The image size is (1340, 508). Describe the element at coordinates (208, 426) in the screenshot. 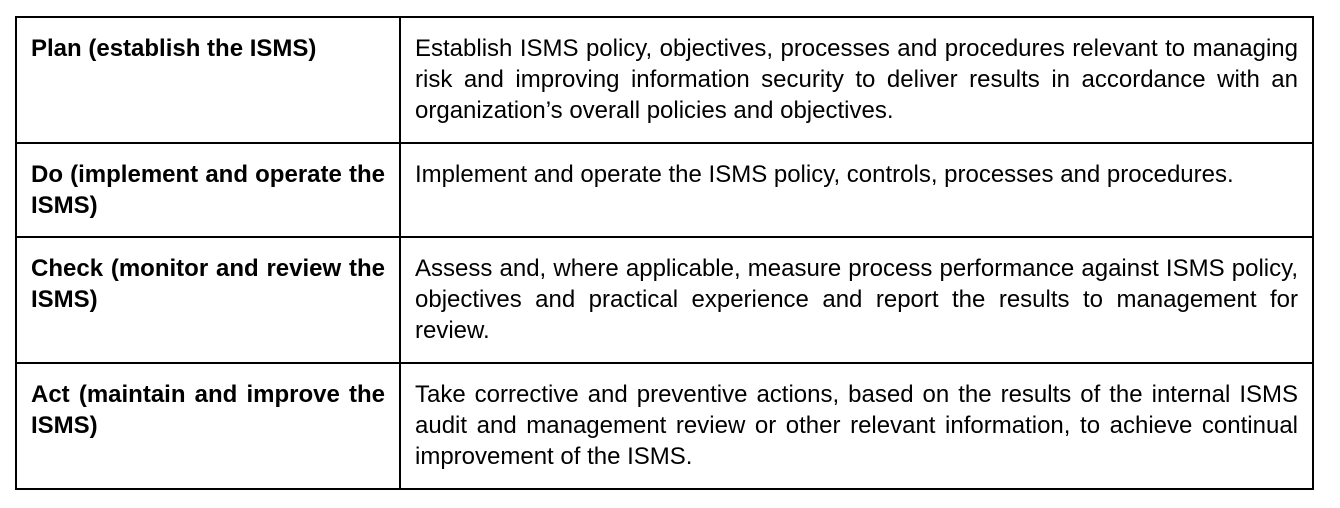

I see `phase-cell-act: Act (maintain and improve the ISMS)` at that location.